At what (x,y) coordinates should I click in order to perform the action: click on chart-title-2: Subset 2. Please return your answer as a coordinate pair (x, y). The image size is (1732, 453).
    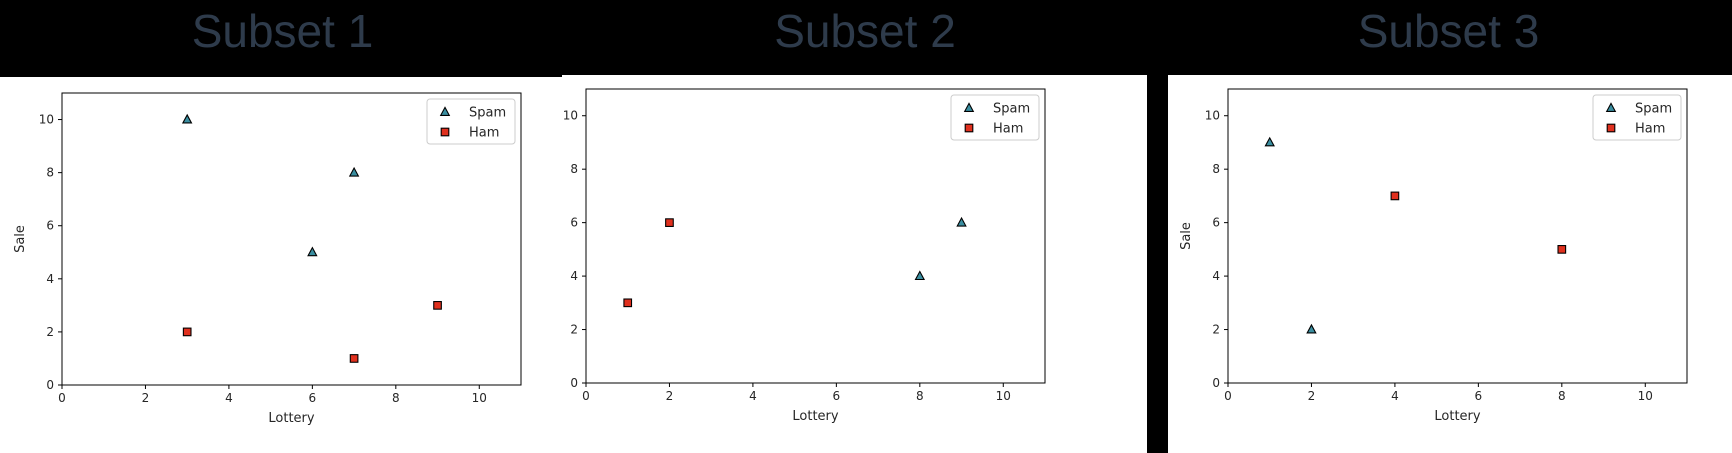
    Looking at the image, I should click on (865, 31).